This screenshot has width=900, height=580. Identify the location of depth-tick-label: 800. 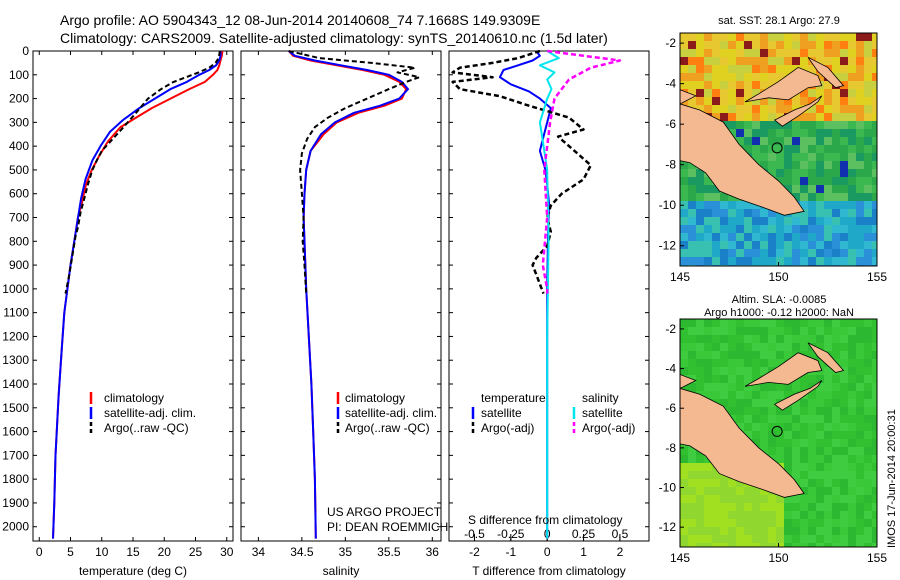
(19, 241).